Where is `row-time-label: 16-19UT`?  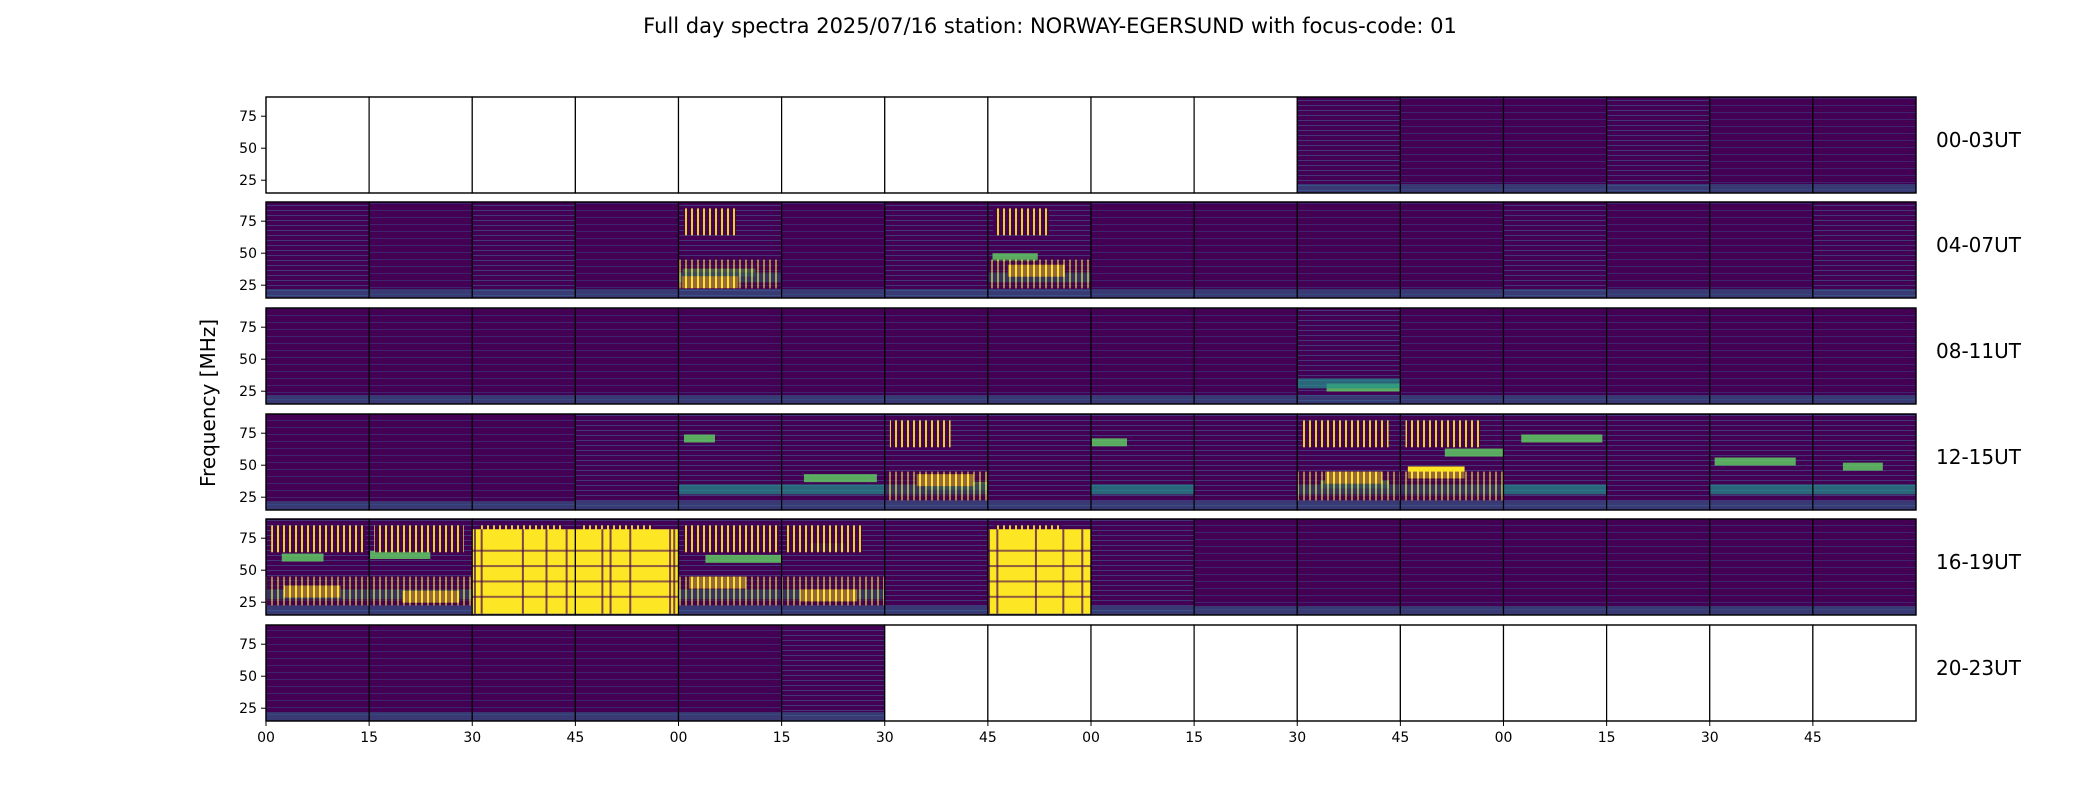 row-time-label: 16-19UT is located at coordinates (1979, 562).